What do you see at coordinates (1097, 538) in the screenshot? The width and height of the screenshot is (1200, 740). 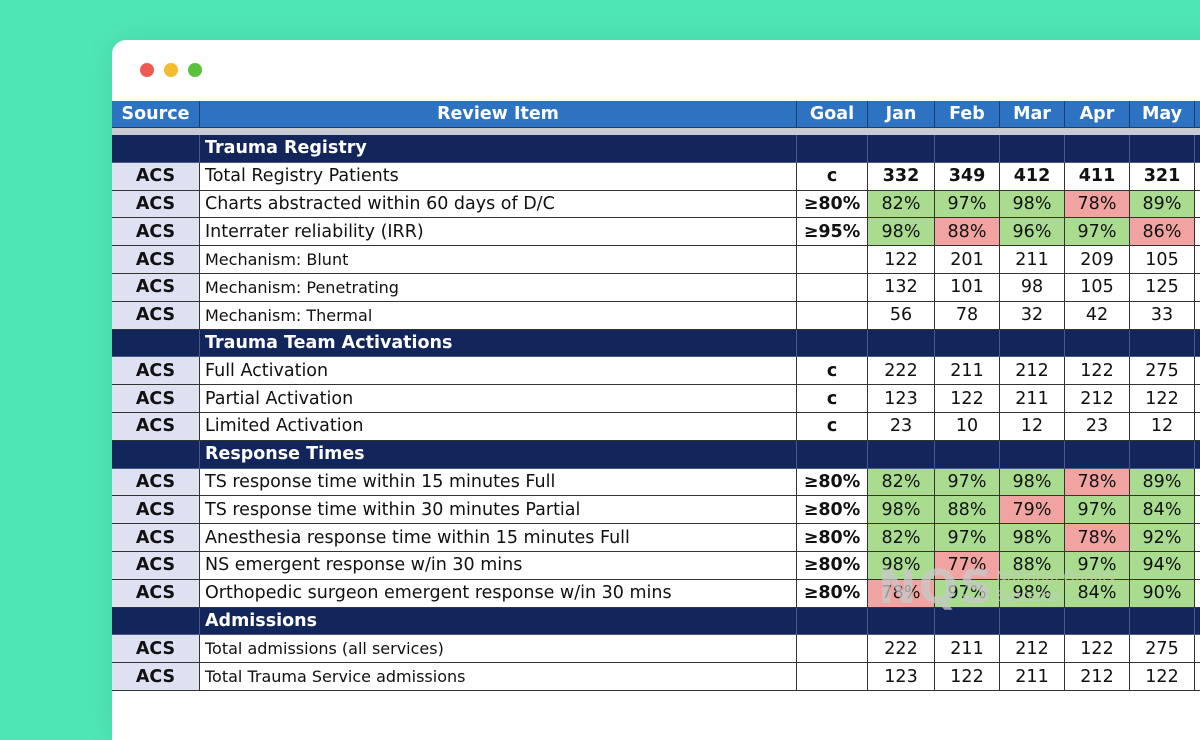 I see `value-cell: 78%` at bounding box center [1097, 538].